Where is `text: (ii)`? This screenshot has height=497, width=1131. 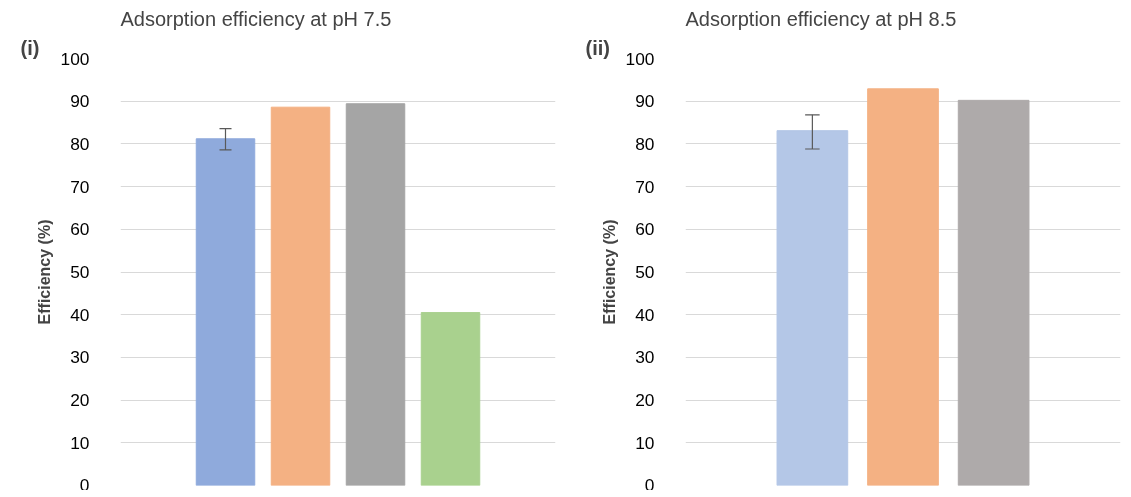 text: (ii) is located at coordinates (597, 47).